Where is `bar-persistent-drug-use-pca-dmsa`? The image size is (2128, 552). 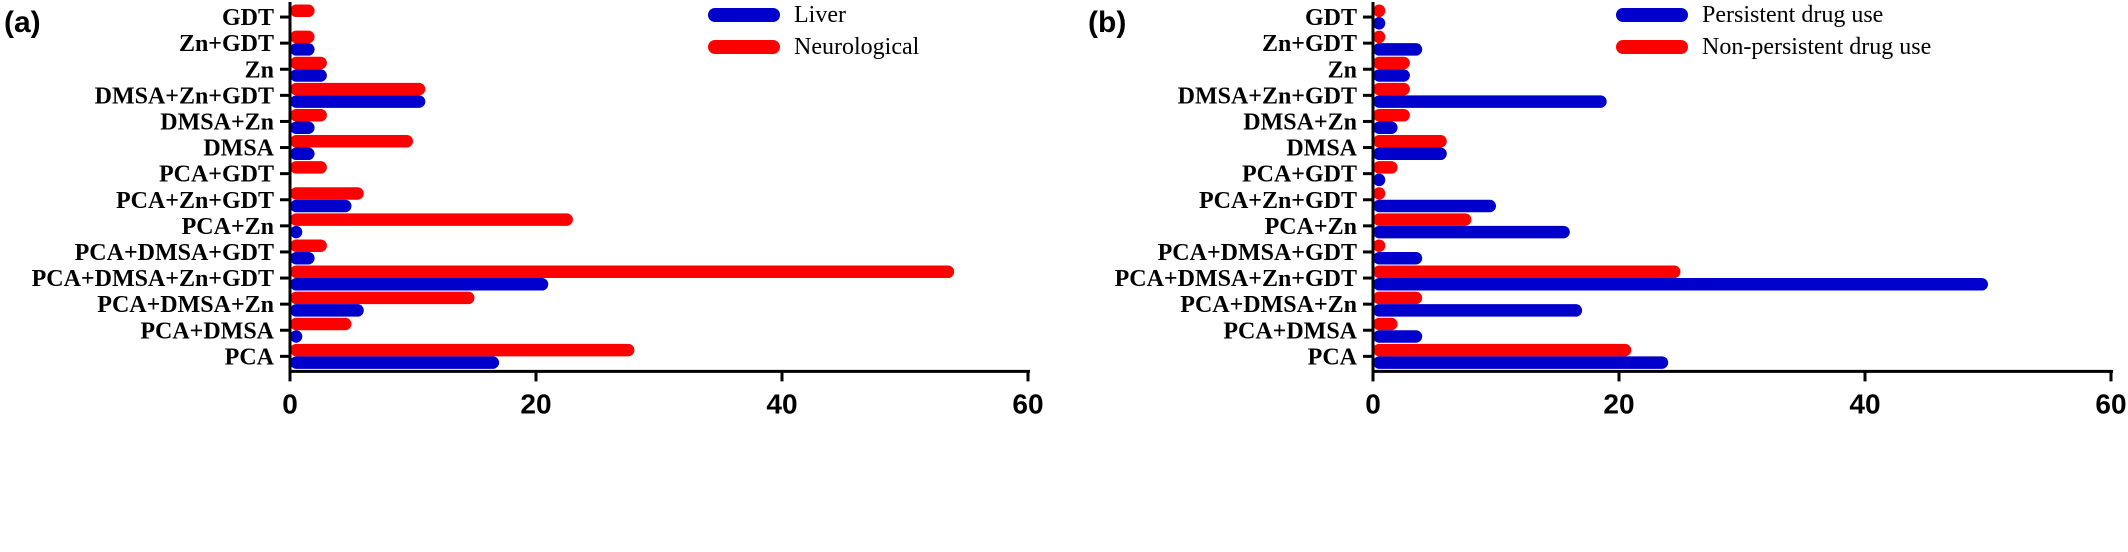 bar-persistent-drug-use-pca-dmsa is located at coordinates (1398, 336).